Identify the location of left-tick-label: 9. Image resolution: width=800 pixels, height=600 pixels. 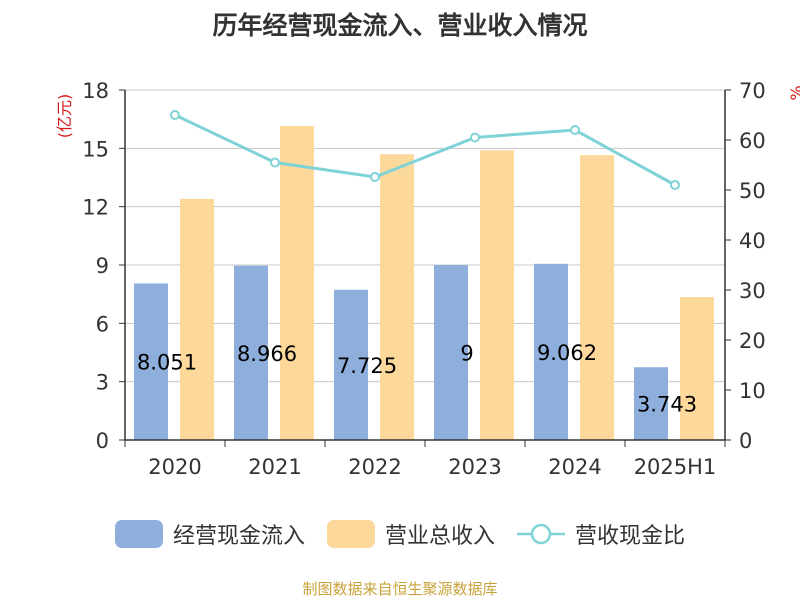
(102, 266).